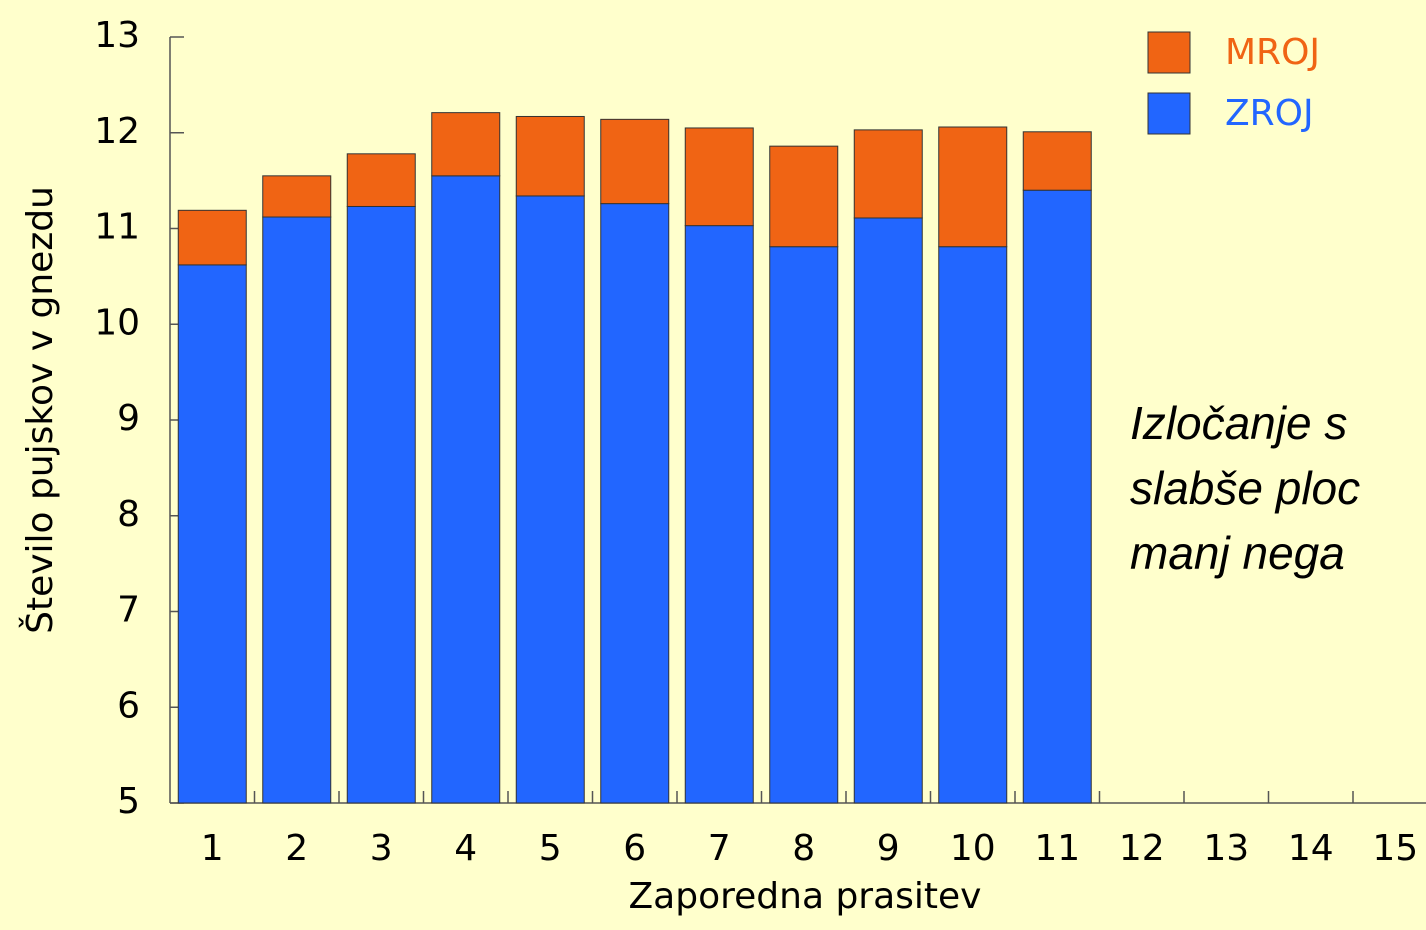 This screenshot has width=1426, height=930. What do you see at coordinates (634, 848) in the screenshot?
I see `x-tick-label: 6` at bounding box center [634, 848].